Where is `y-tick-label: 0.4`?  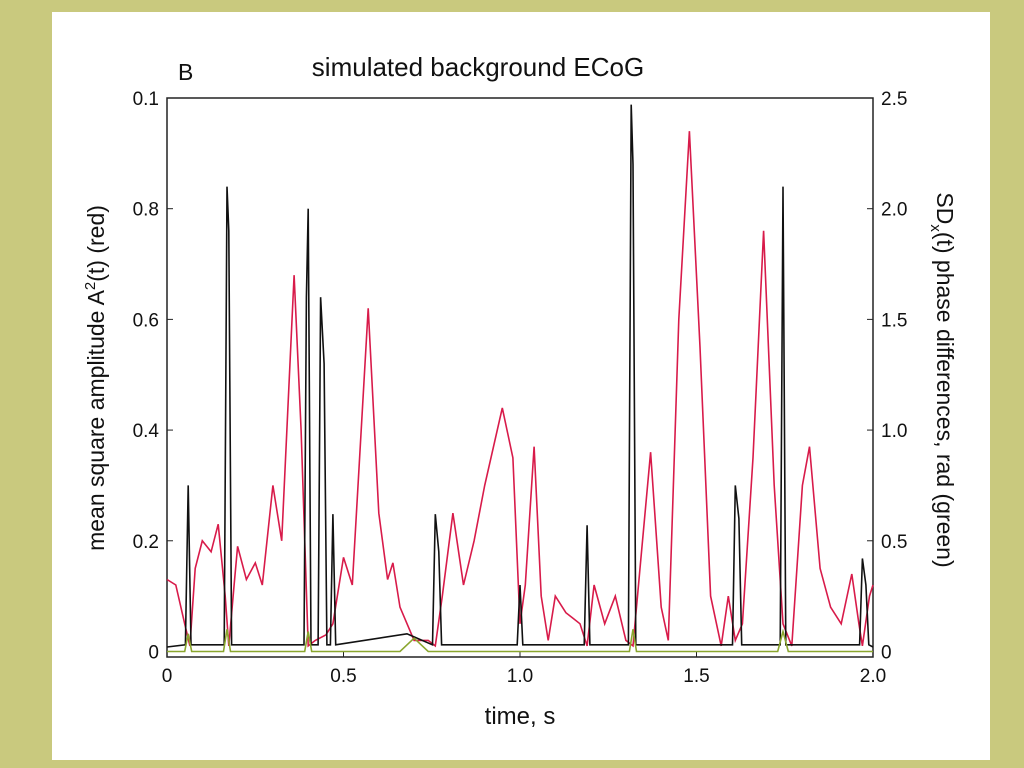 y-tick-label: 0.4 is located at coordinates (146, 431).